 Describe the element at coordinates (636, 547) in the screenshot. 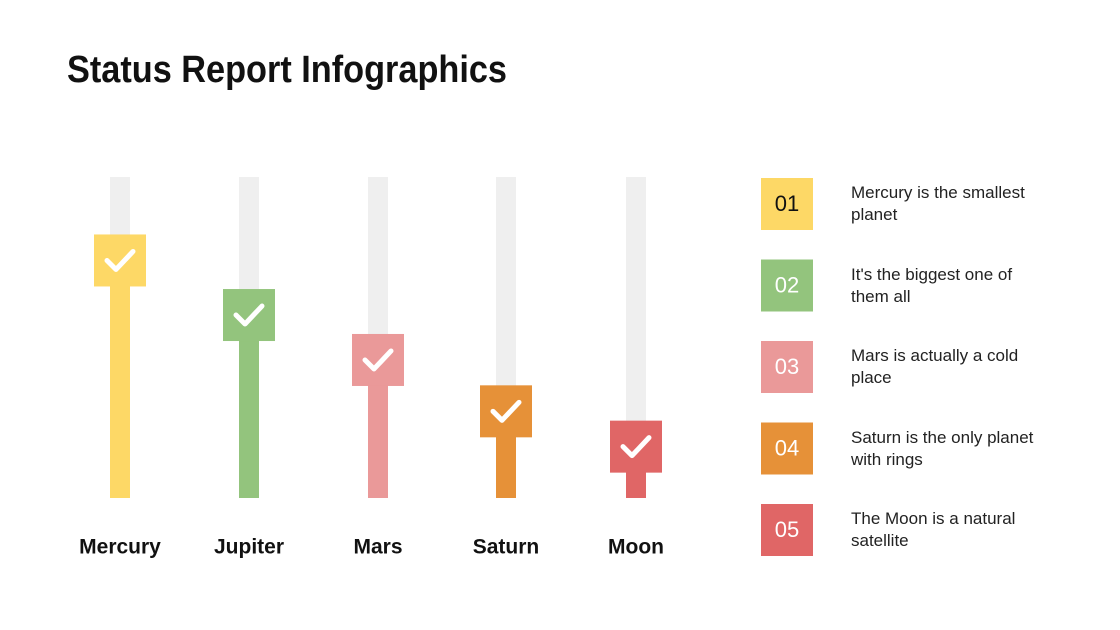

I see `x-tick-label: Moon` at that location.